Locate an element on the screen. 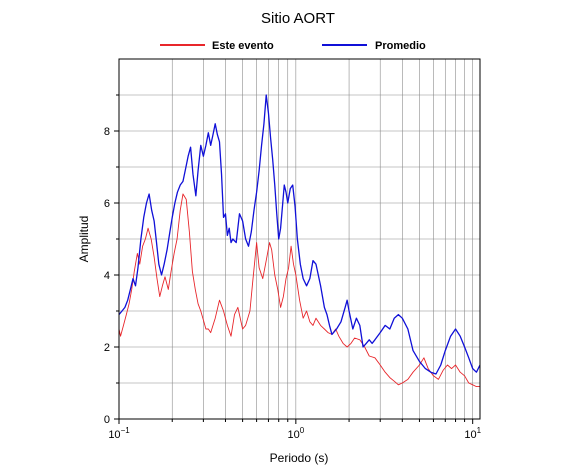 This screenshot has width=586, height=475. x-tick-label: 10⁰ is located at coordinates (295, 433).